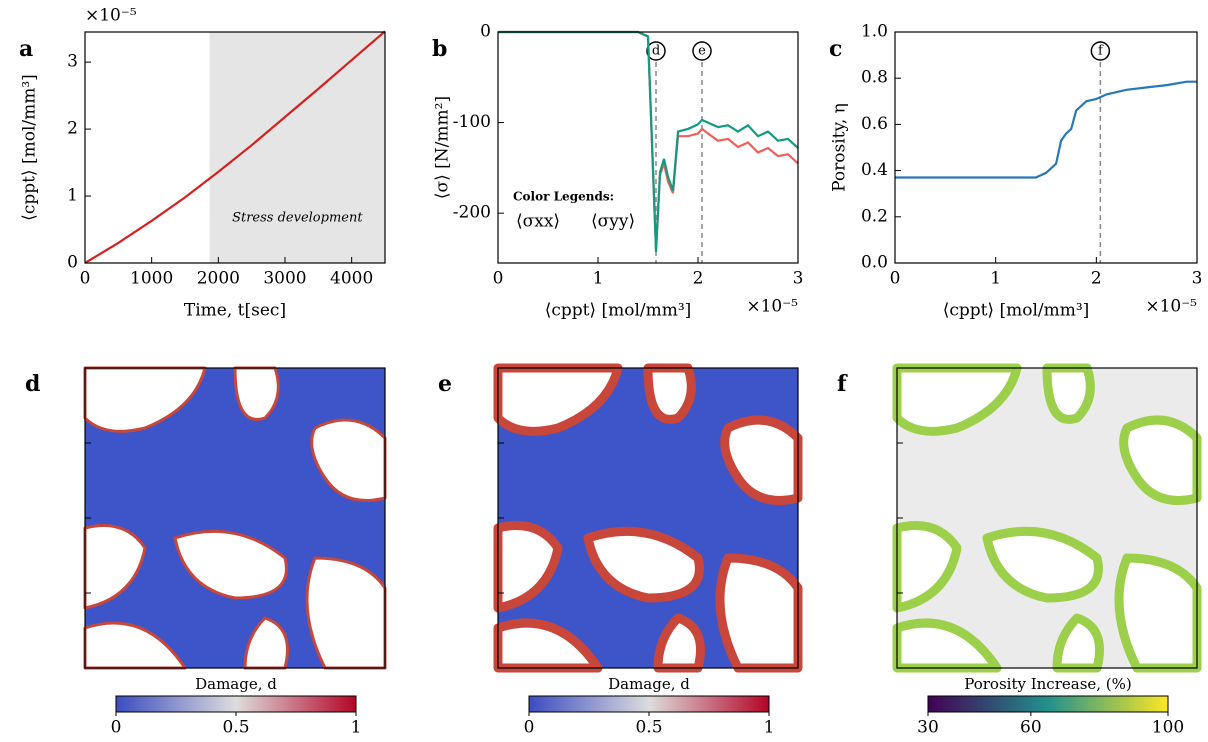 Image resolution: width=1208 pixels, height=742 pixels. I want to click on x-axis-label: Time, t[sec], so click(235, 311).